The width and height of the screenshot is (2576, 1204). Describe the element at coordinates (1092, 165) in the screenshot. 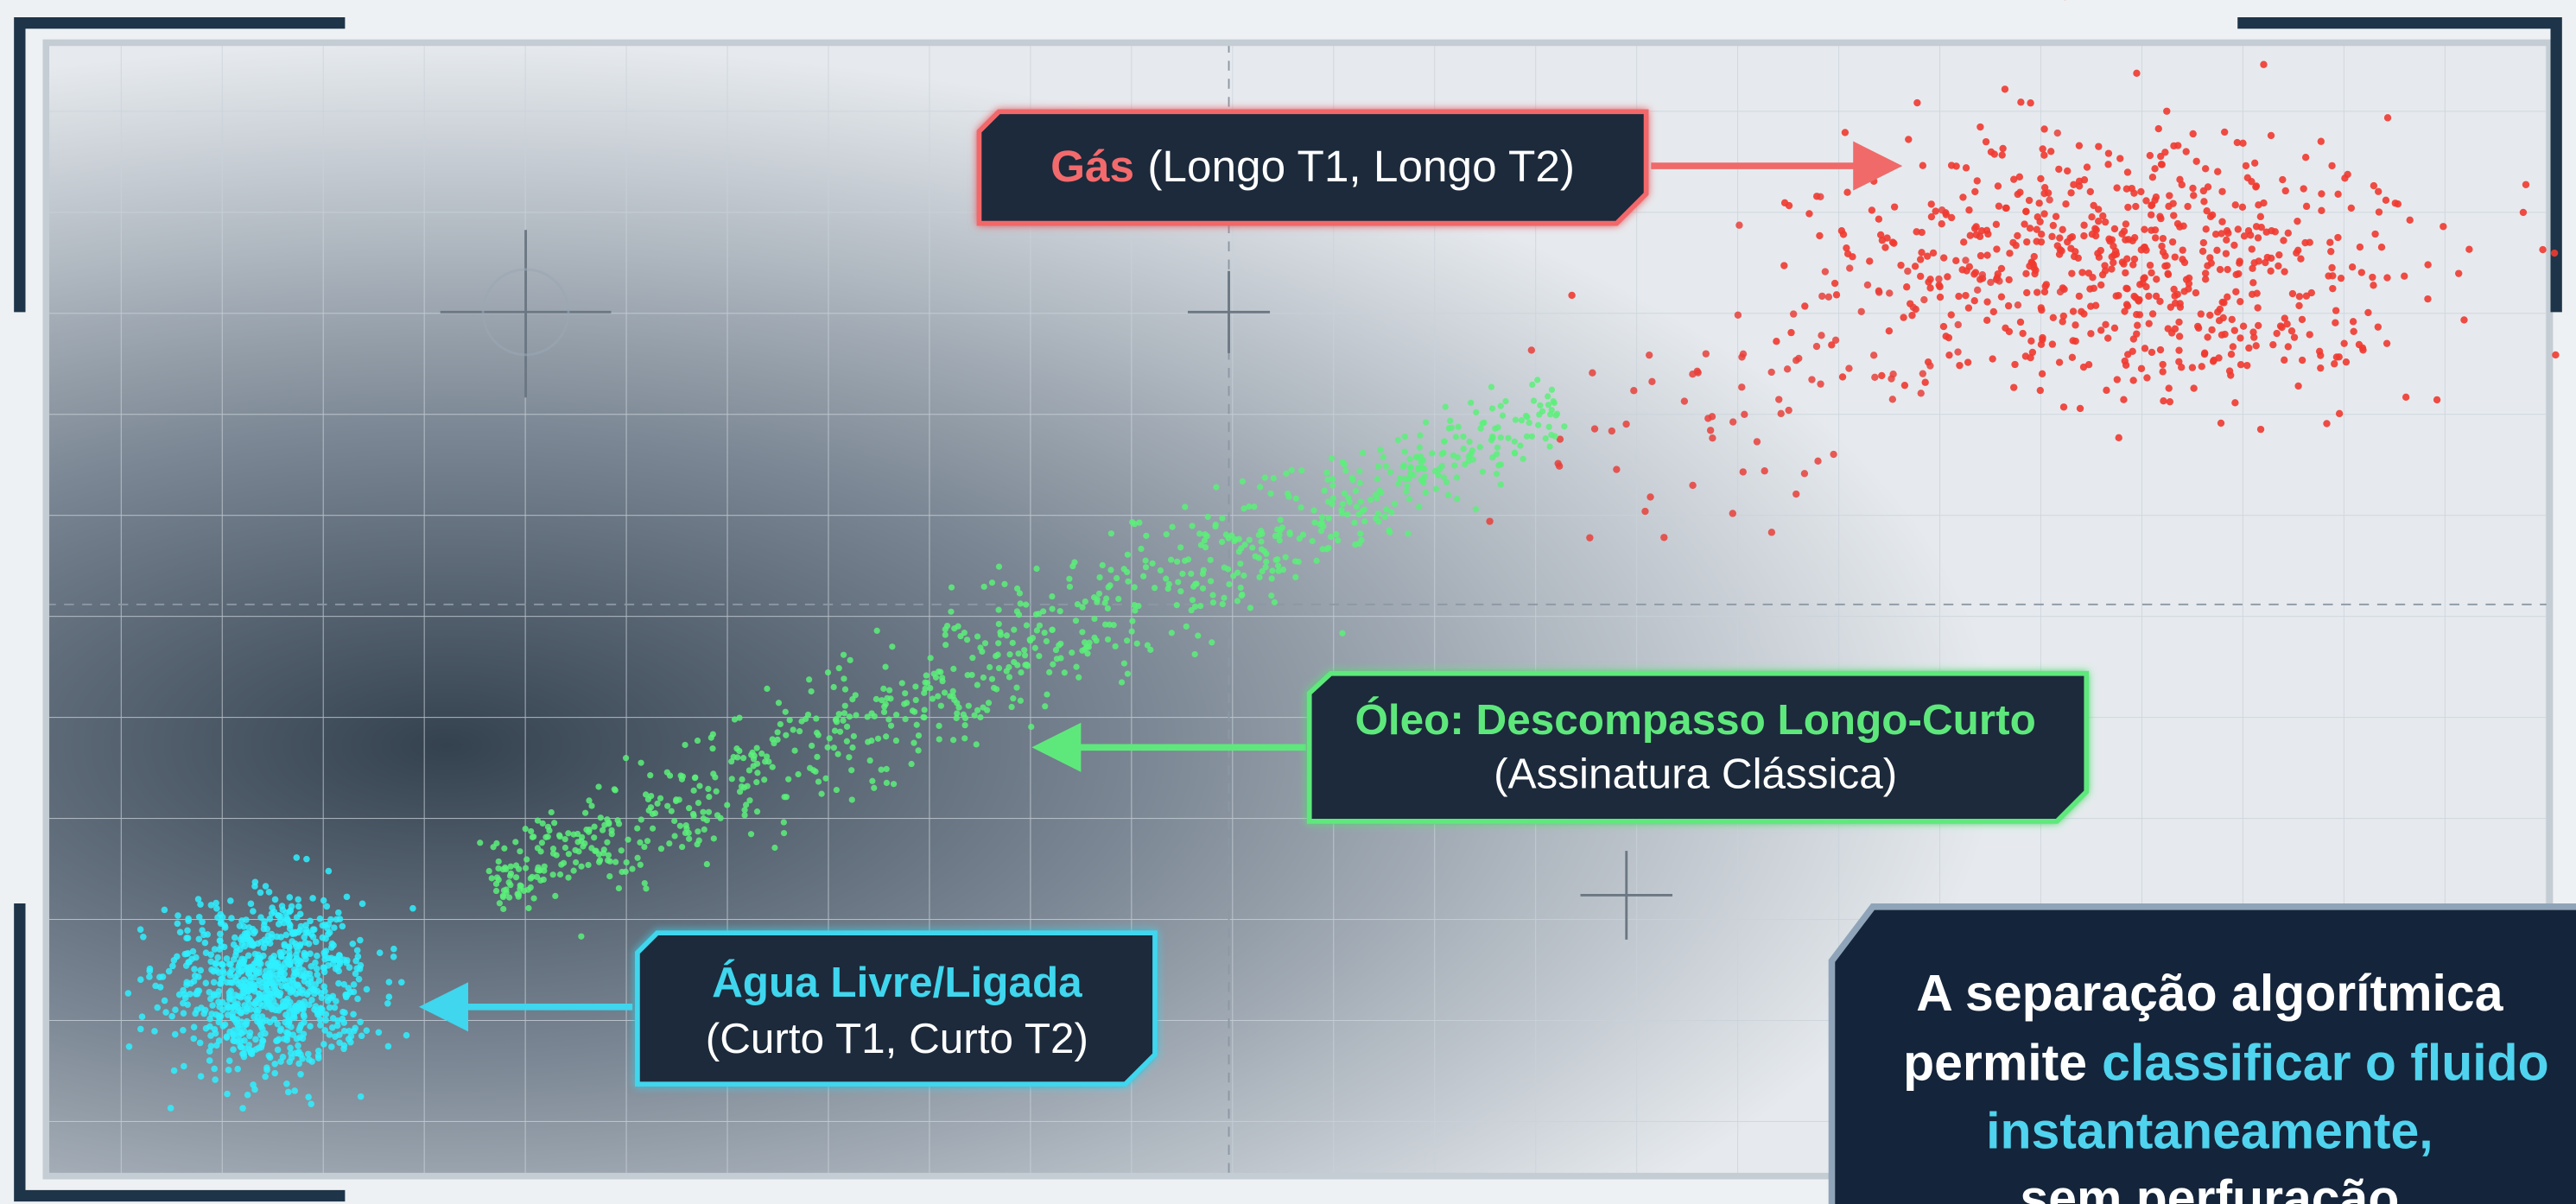

I see `gas-title: Gás` at that location.